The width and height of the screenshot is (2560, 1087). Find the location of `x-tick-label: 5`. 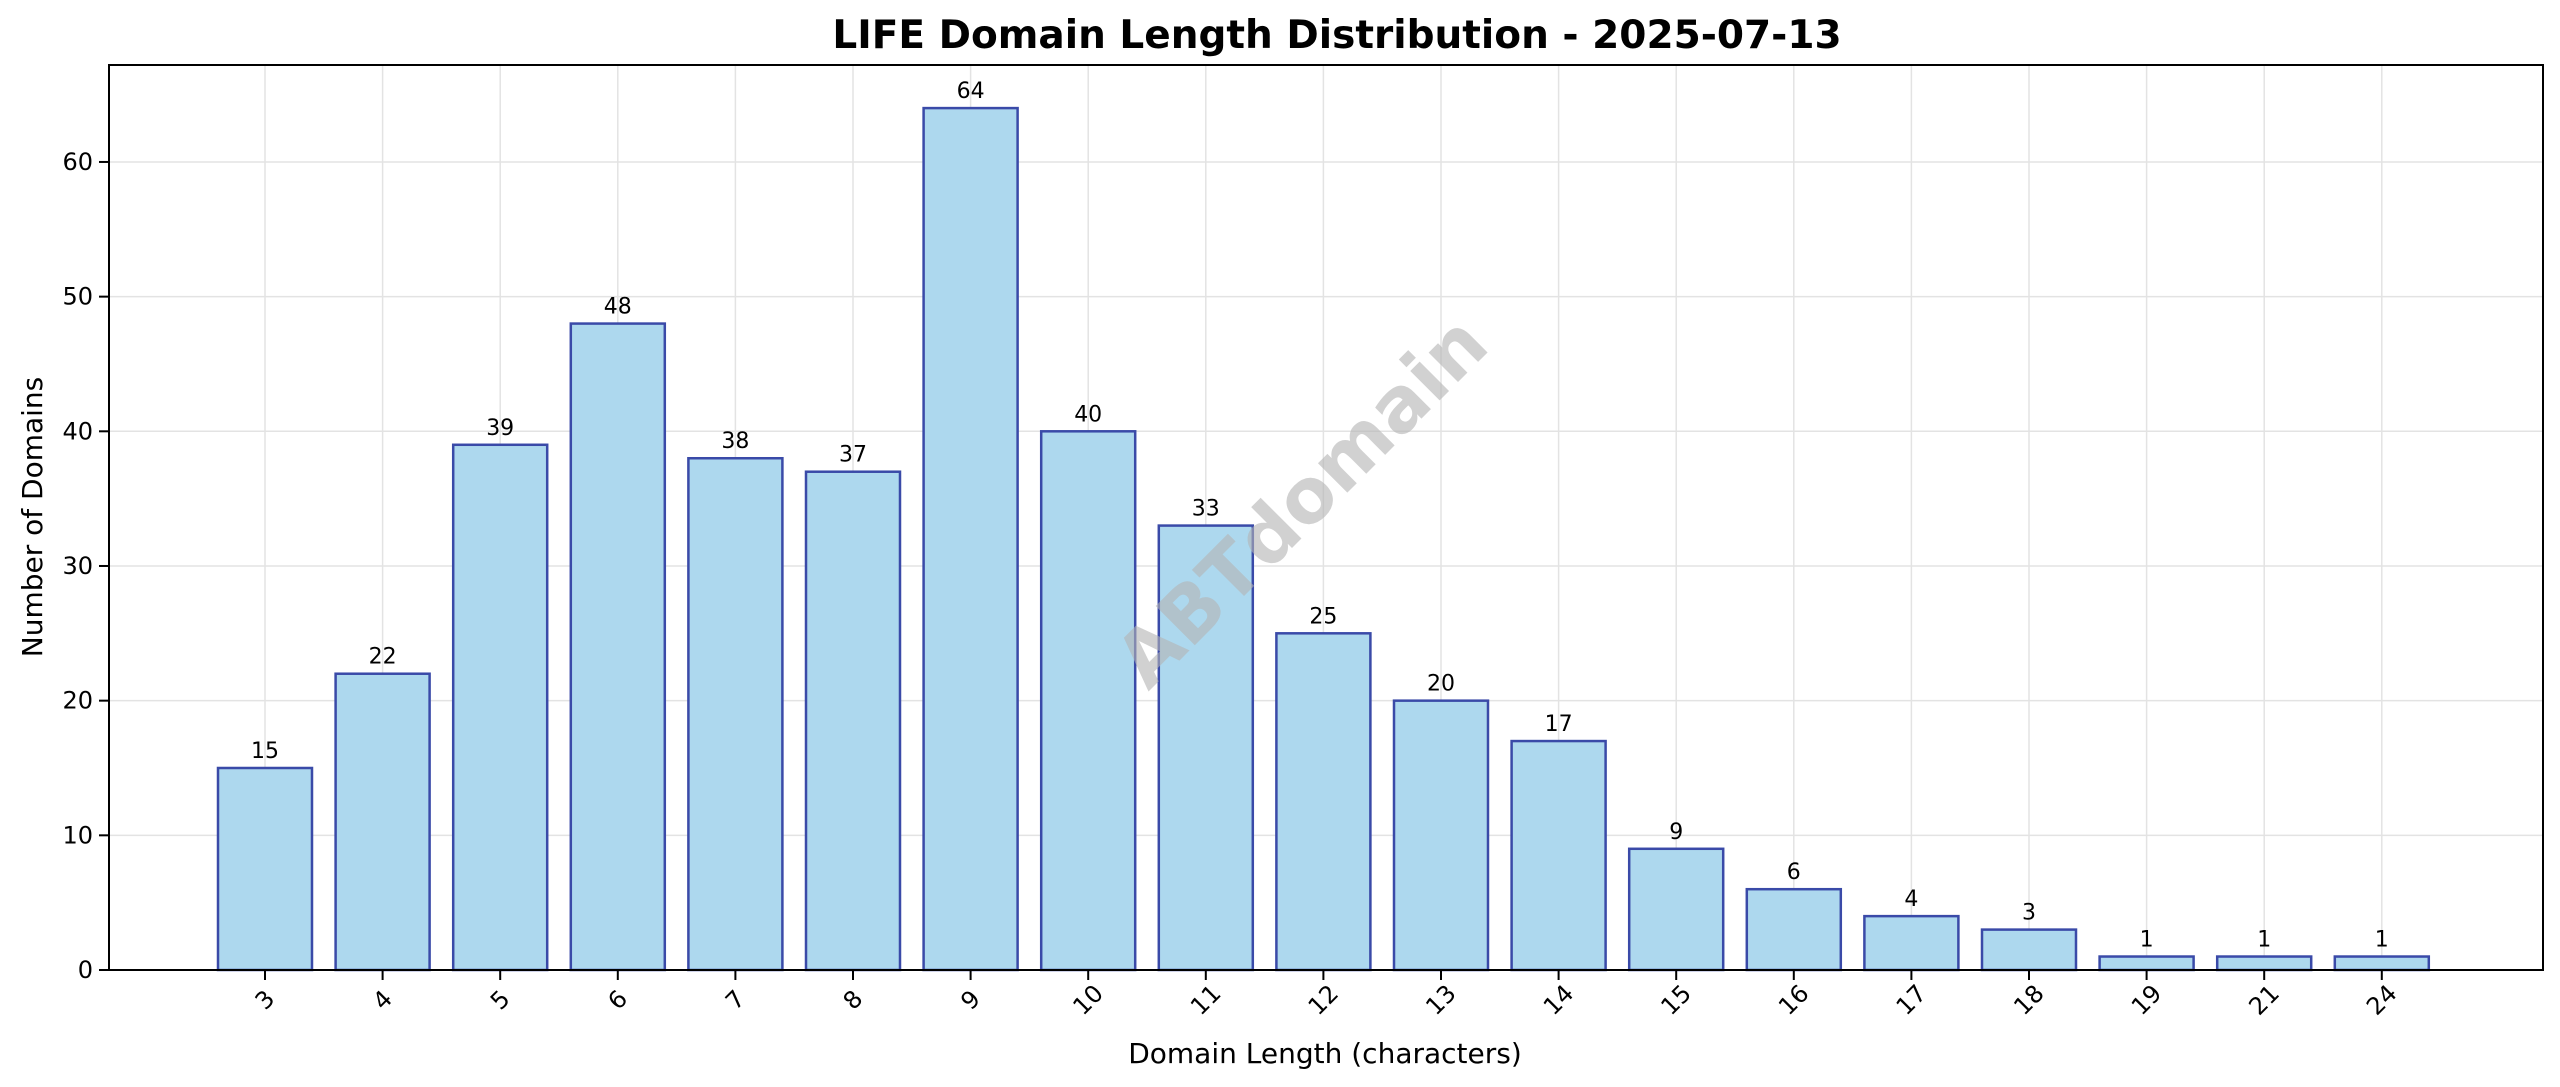

x-tick-label: 5 is located at coordinates (500, 1000).